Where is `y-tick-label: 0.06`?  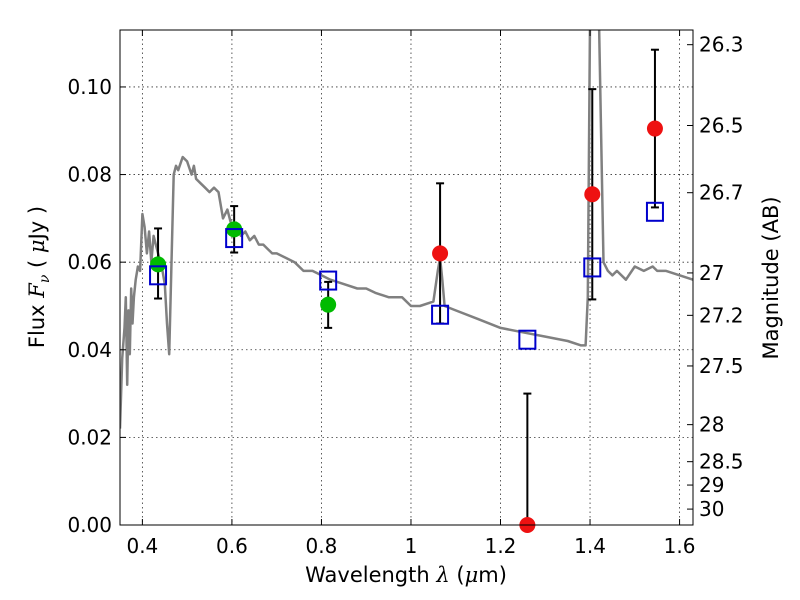
y-tick-label: 0.06 is located at coordinates (89, 262).